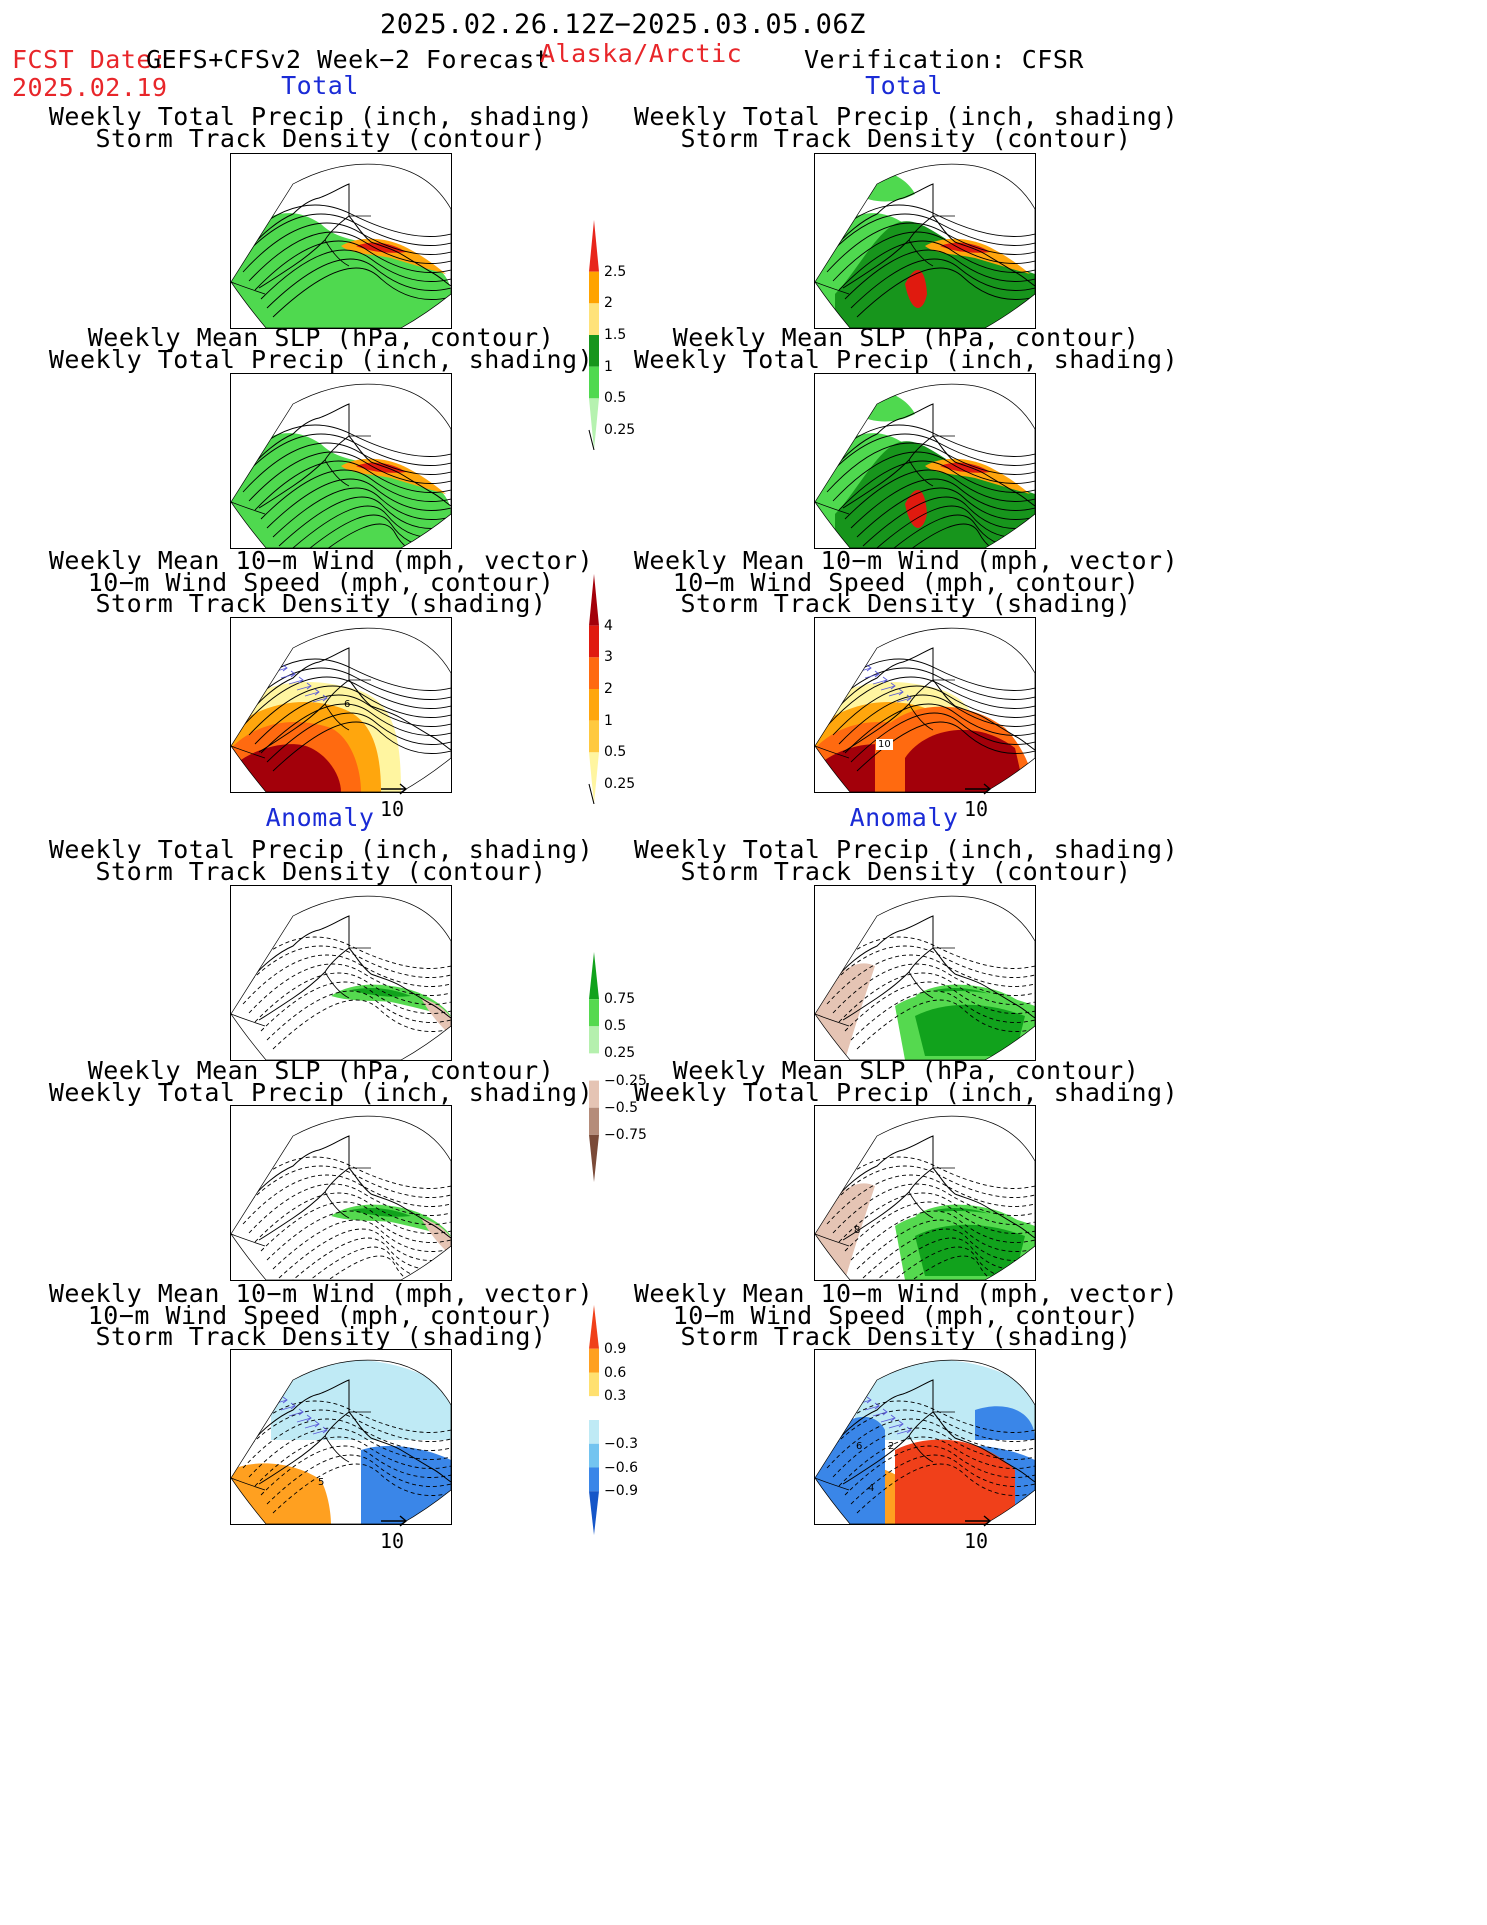 Image resolution: width=1487 pixels, height=1925 pixels. What do you see at coordinates (906, 1315) in the screenshot?
I see `panel-title-right-5-1: 10−m Wind Speed (mph, contour)` at bounding box center [906, 1315].